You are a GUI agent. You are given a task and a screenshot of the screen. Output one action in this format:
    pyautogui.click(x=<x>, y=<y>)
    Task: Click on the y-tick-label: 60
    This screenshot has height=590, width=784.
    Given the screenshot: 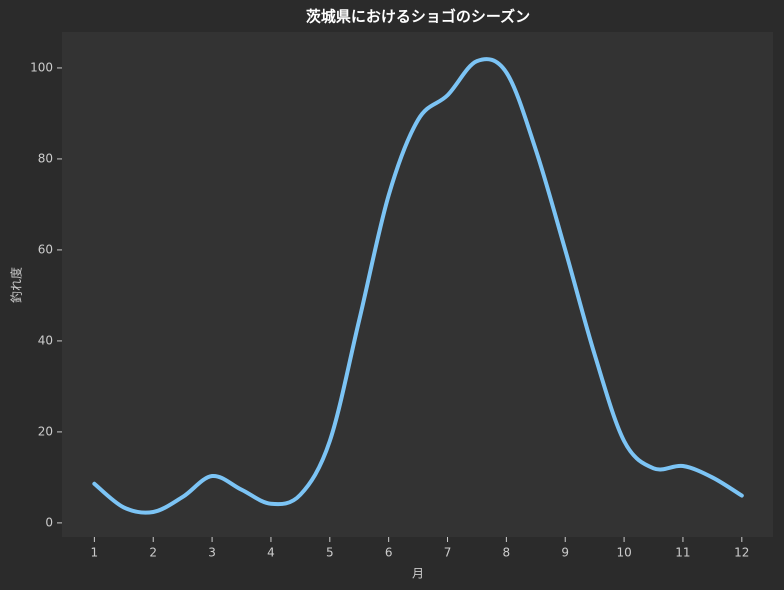 What is the action you would take?
    pyautogui.click(x=45, y=249)
    